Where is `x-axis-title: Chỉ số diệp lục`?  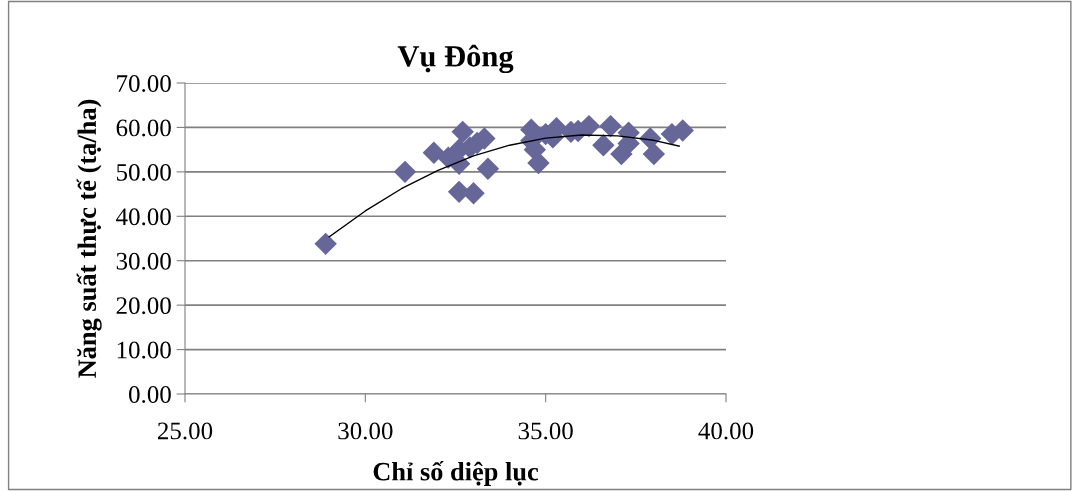
x-axis-title: Chỉ số diệp lục is located at coordinates (456, 473).